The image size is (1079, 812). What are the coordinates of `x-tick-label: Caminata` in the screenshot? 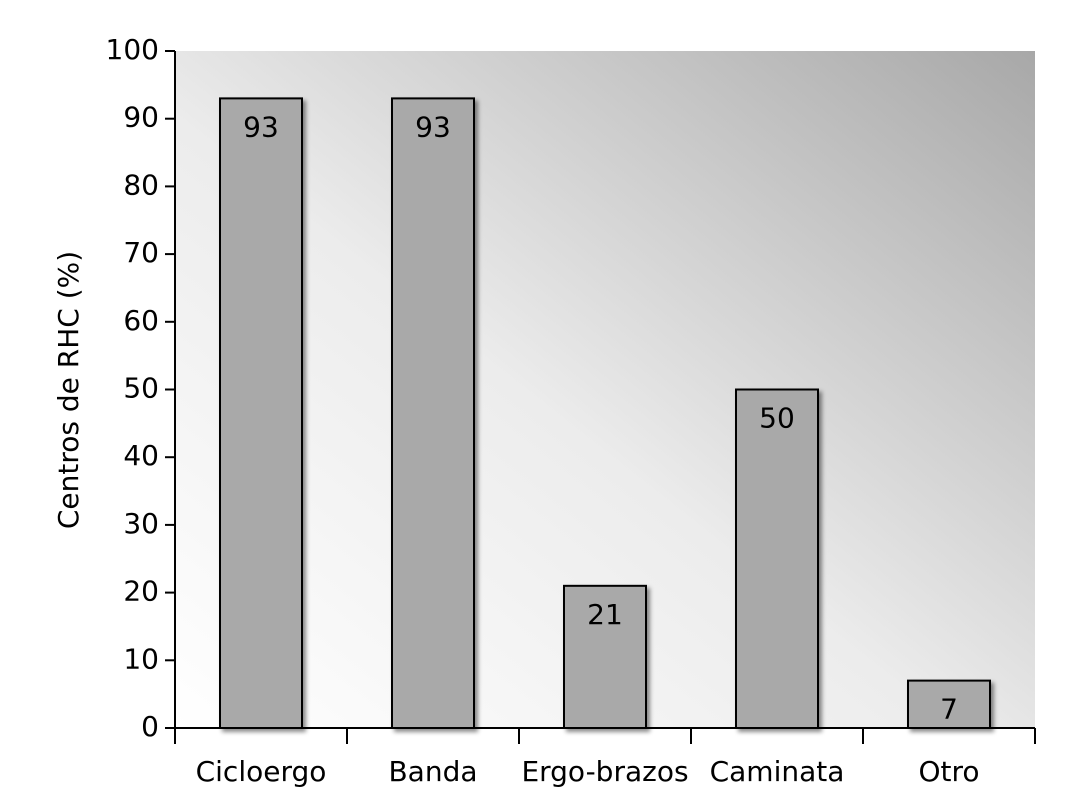 It's located at (777, 771).